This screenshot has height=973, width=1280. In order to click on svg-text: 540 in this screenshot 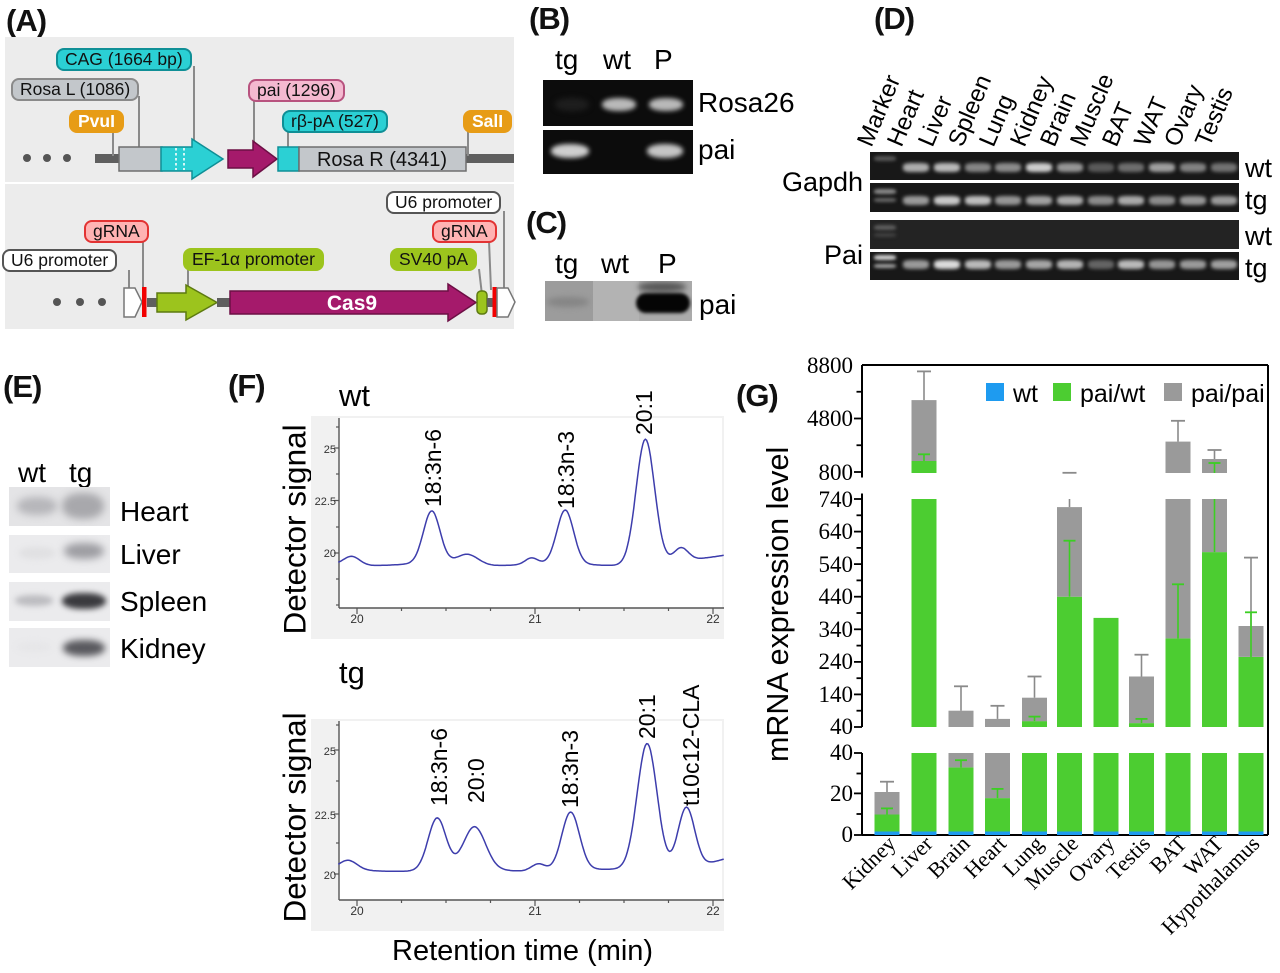, I will do `click(836, 564)`.